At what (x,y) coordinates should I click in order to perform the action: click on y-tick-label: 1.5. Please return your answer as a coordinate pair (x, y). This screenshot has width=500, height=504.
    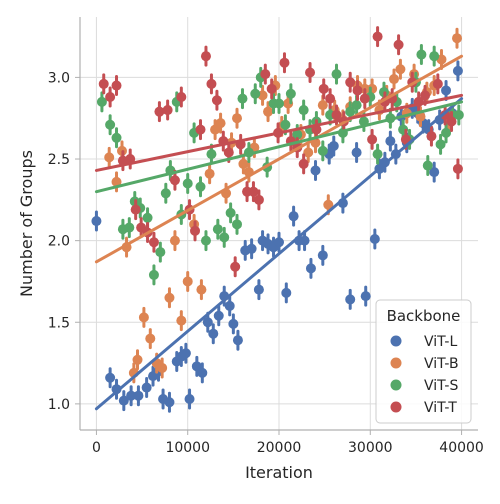
    Looking at the image, I should click on (59, 323).